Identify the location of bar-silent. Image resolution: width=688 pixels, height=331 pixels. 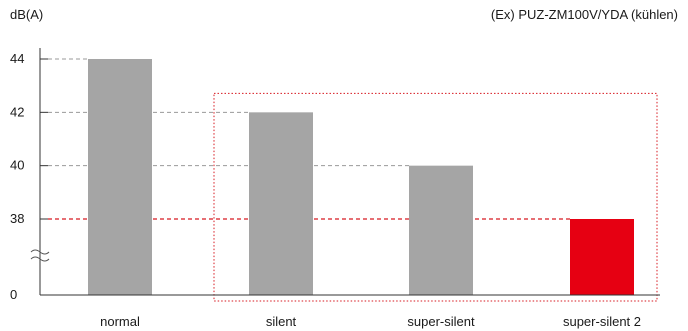
(281, 203).